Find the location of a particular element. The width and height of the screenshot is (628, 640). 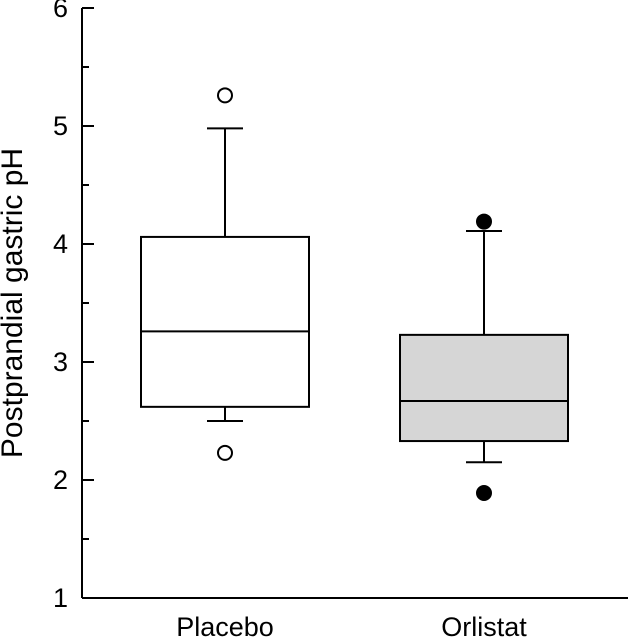

box-orlistat is located at coordinates (484, 388).